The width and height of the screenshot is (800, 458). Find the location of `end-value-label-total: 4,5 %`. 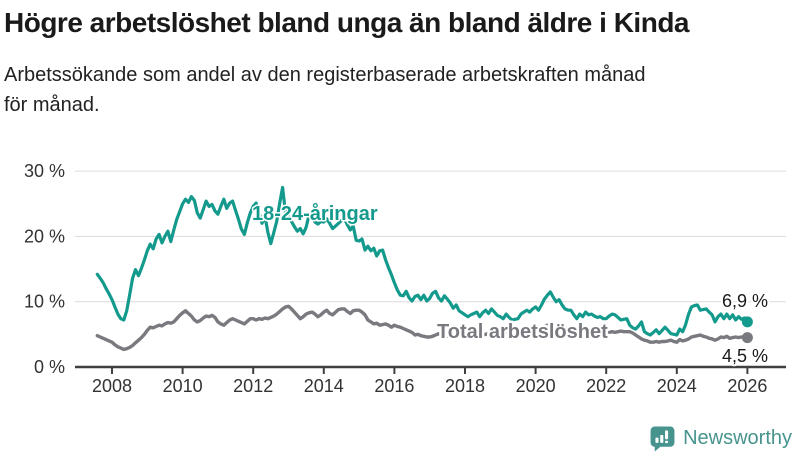

end-value-label-total: 4,5 % is located at coordinates (745, 356).